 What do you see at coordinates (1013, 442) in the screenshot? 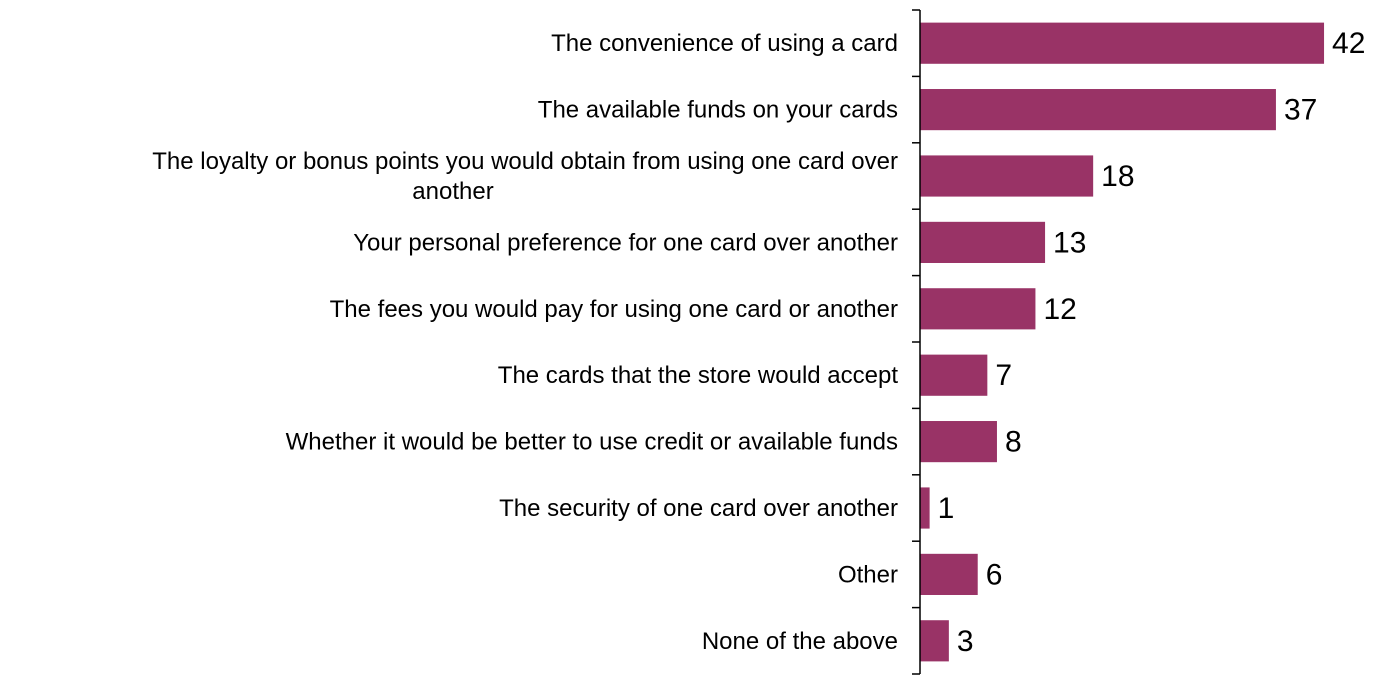
I see `bar-value-label: 8` at bounding box center [1013, 442].